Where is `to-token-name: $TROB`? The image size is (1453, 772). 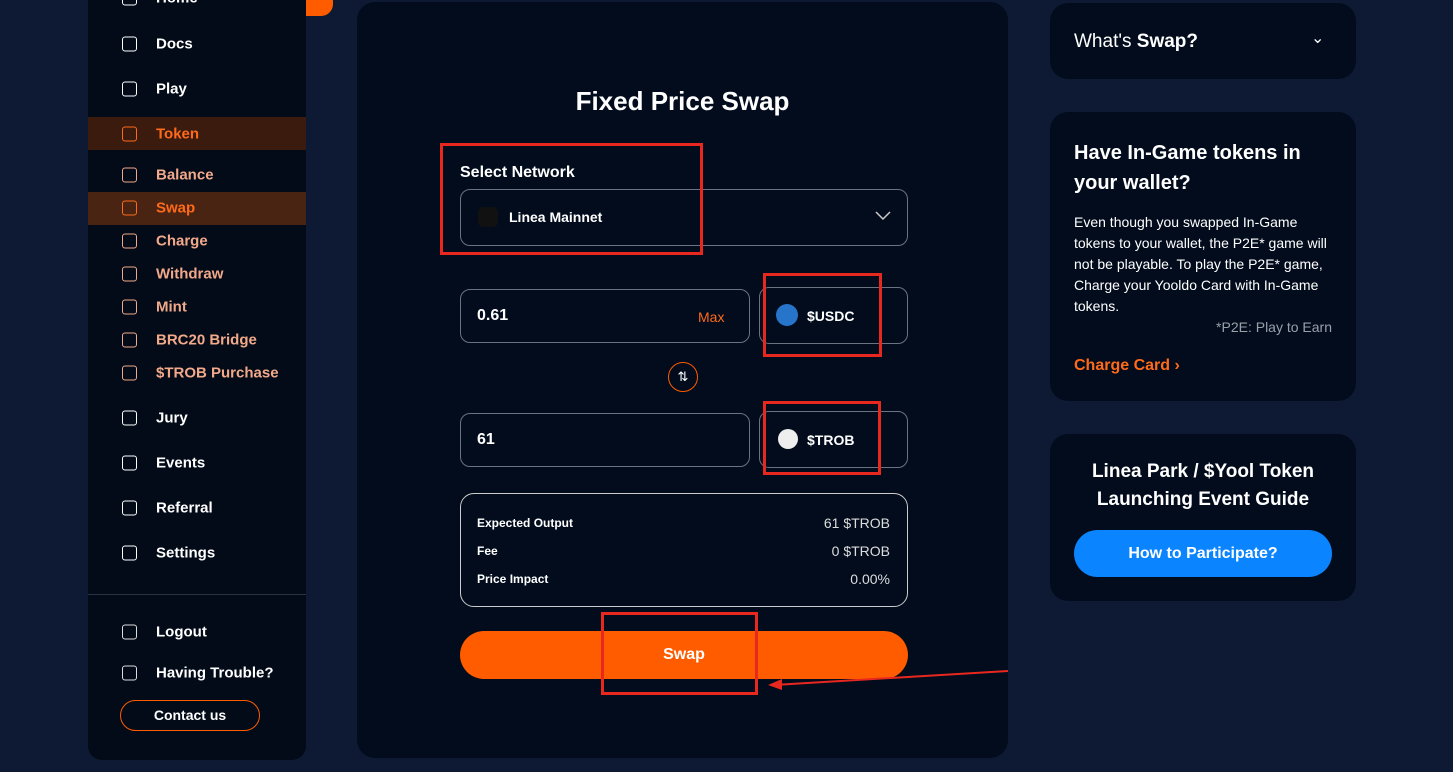
to-token-name: $TROB is located at coordinates (831, 440).